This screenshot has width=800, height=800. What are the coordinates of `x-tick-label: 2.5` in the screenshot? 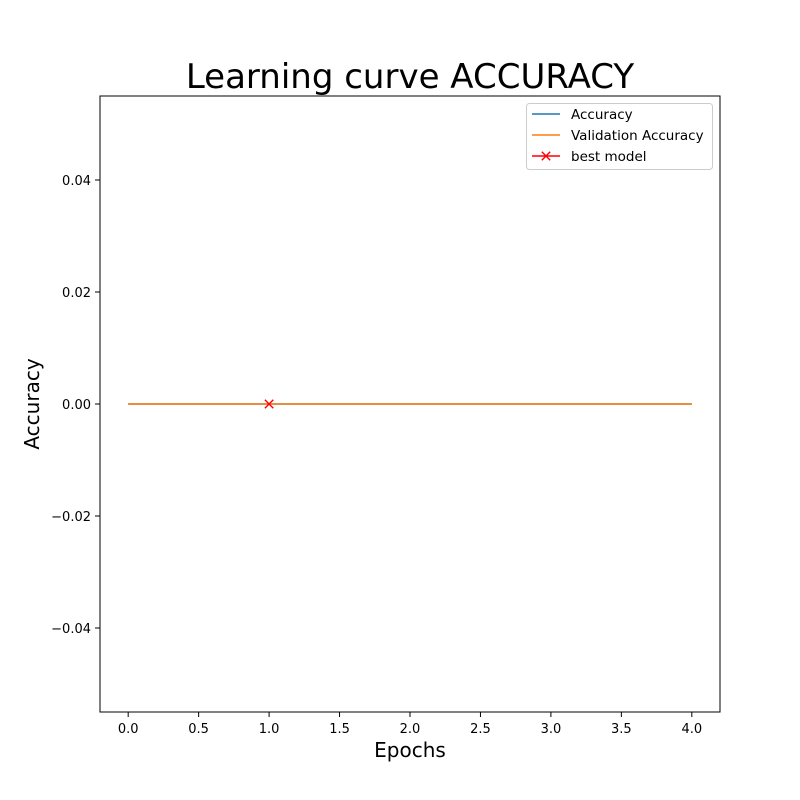 It's located at (480, 729).